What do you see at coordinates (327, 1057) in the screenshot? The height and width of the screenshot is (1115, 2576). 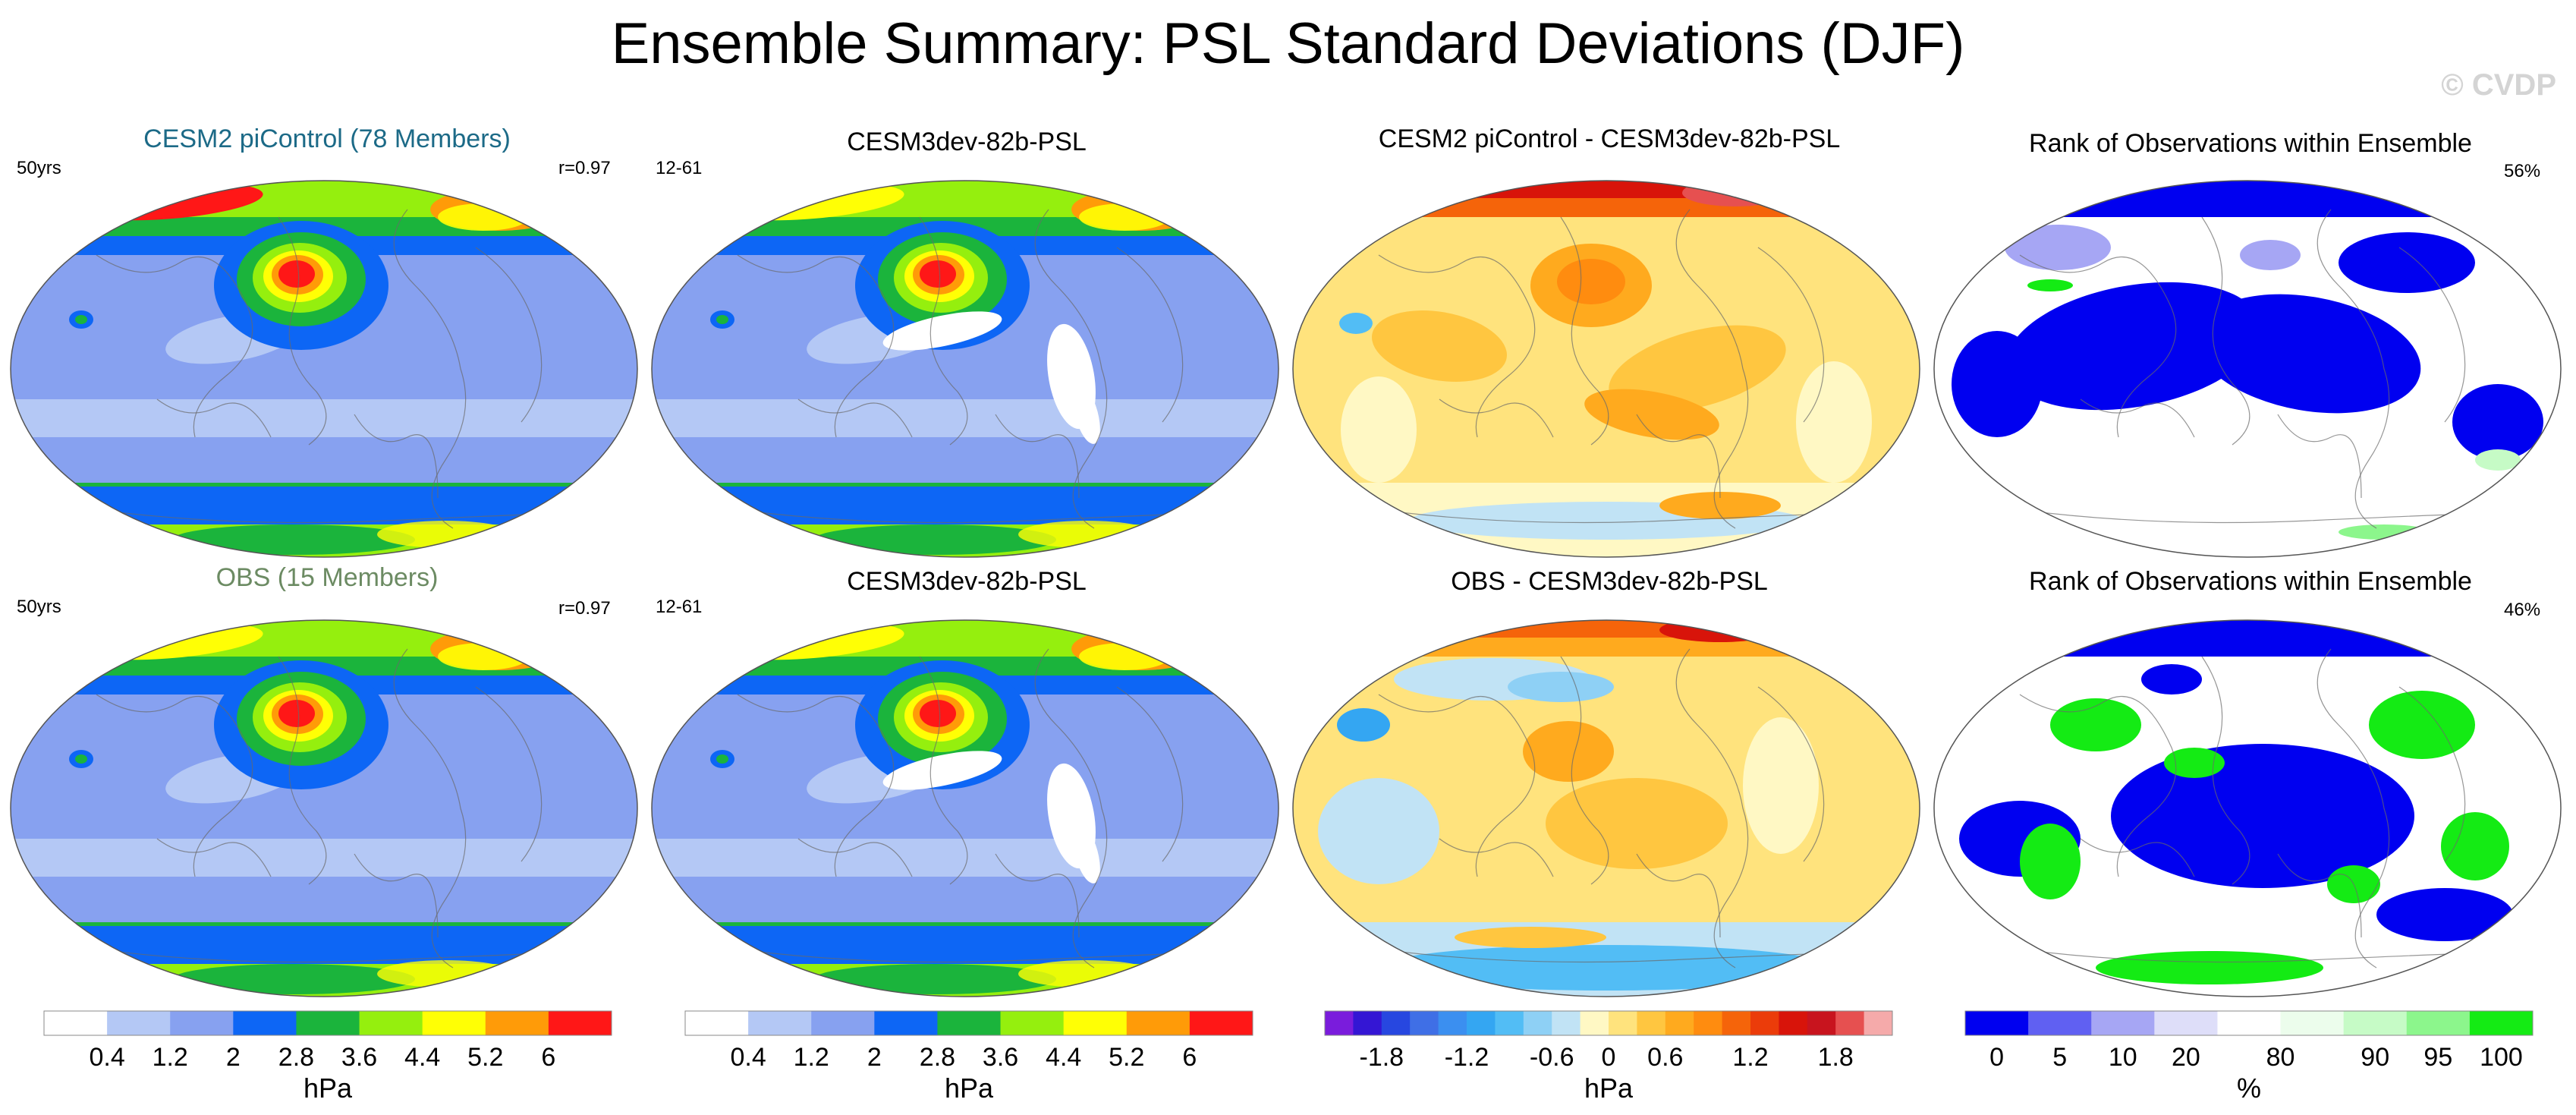 I see `colorbar-1: 0.4 1.2 2 2.8 3.6 4.4 5.2 6 hPa` at bounding box center [327, 1057].